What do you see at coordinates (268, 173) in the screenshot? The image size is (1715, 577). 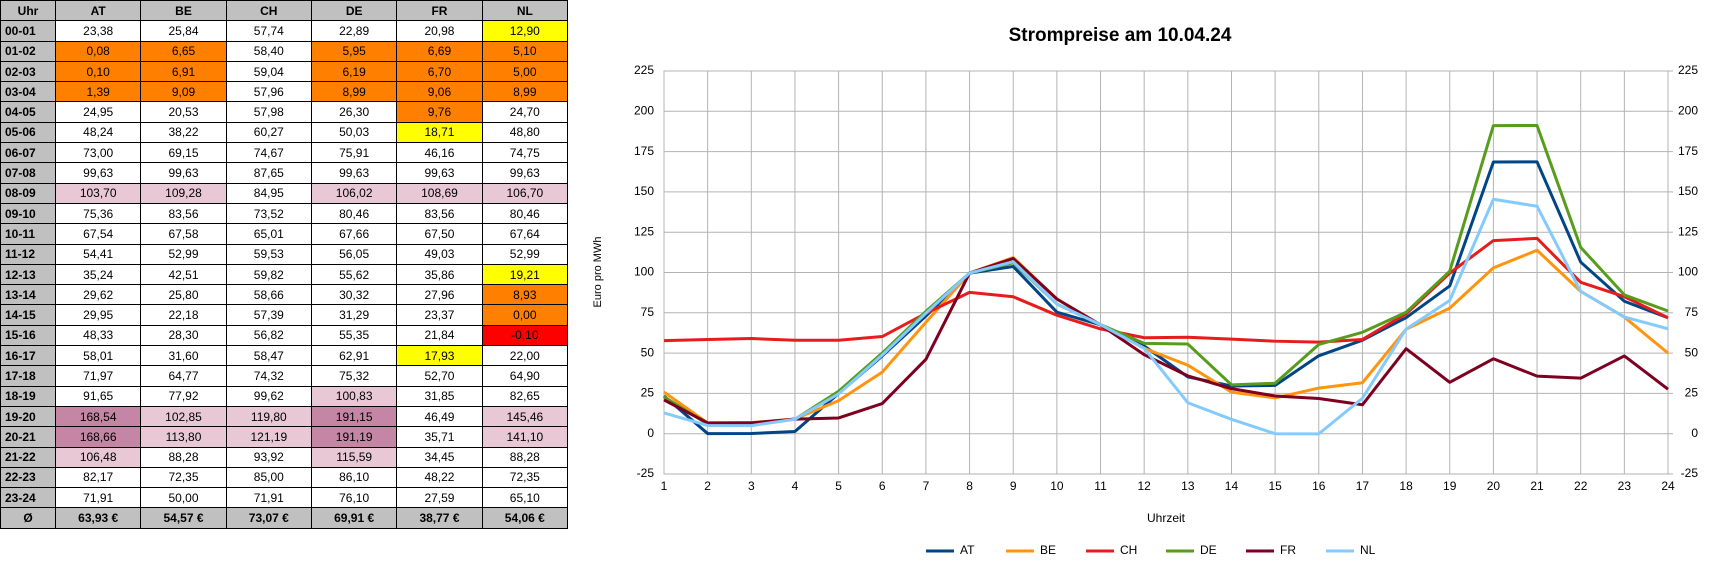 I see `cell: 87,65` at bounding box center [268, 173].